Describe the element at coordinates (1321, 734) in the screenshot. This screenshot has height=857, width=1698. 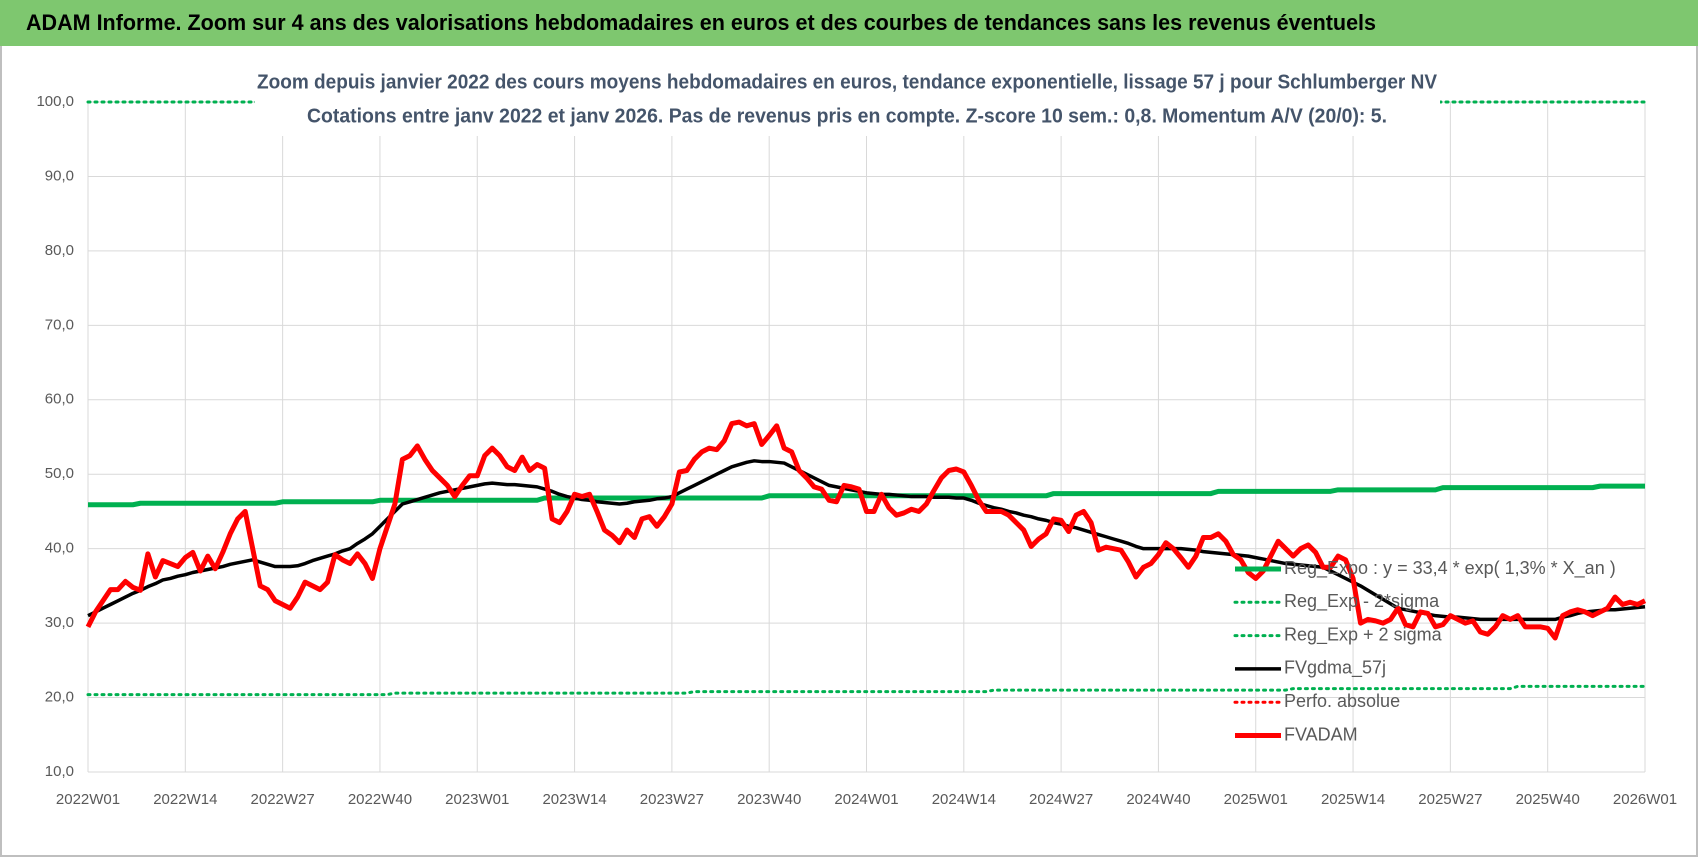
I see `legend-label: FVADAM` at that location.